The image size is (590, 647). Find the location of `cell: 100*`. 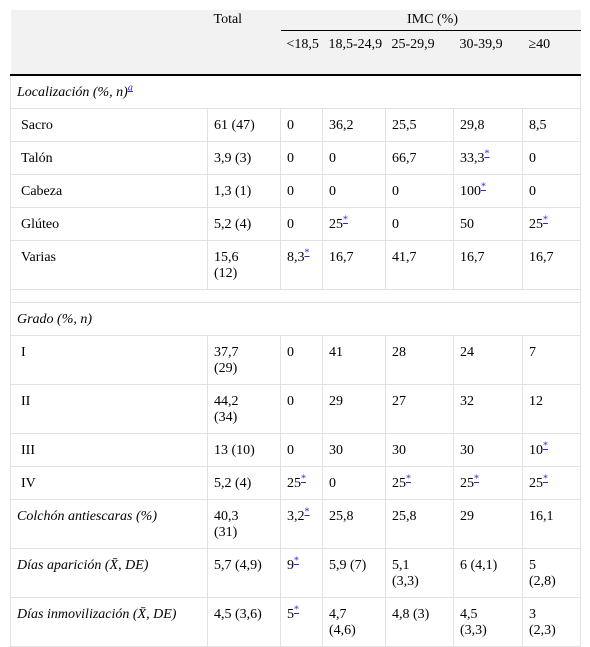

cell: 100* is located at coordinates (488, 191).